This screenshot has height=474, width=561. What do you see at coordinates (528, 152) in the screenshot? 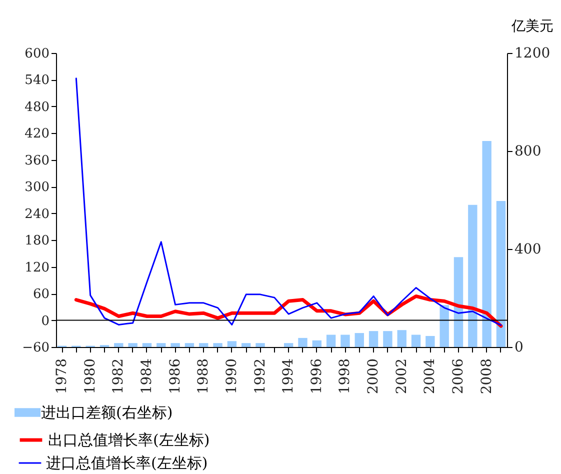
I see `y2-tick-label: 800` at bounding box center [528, 152].